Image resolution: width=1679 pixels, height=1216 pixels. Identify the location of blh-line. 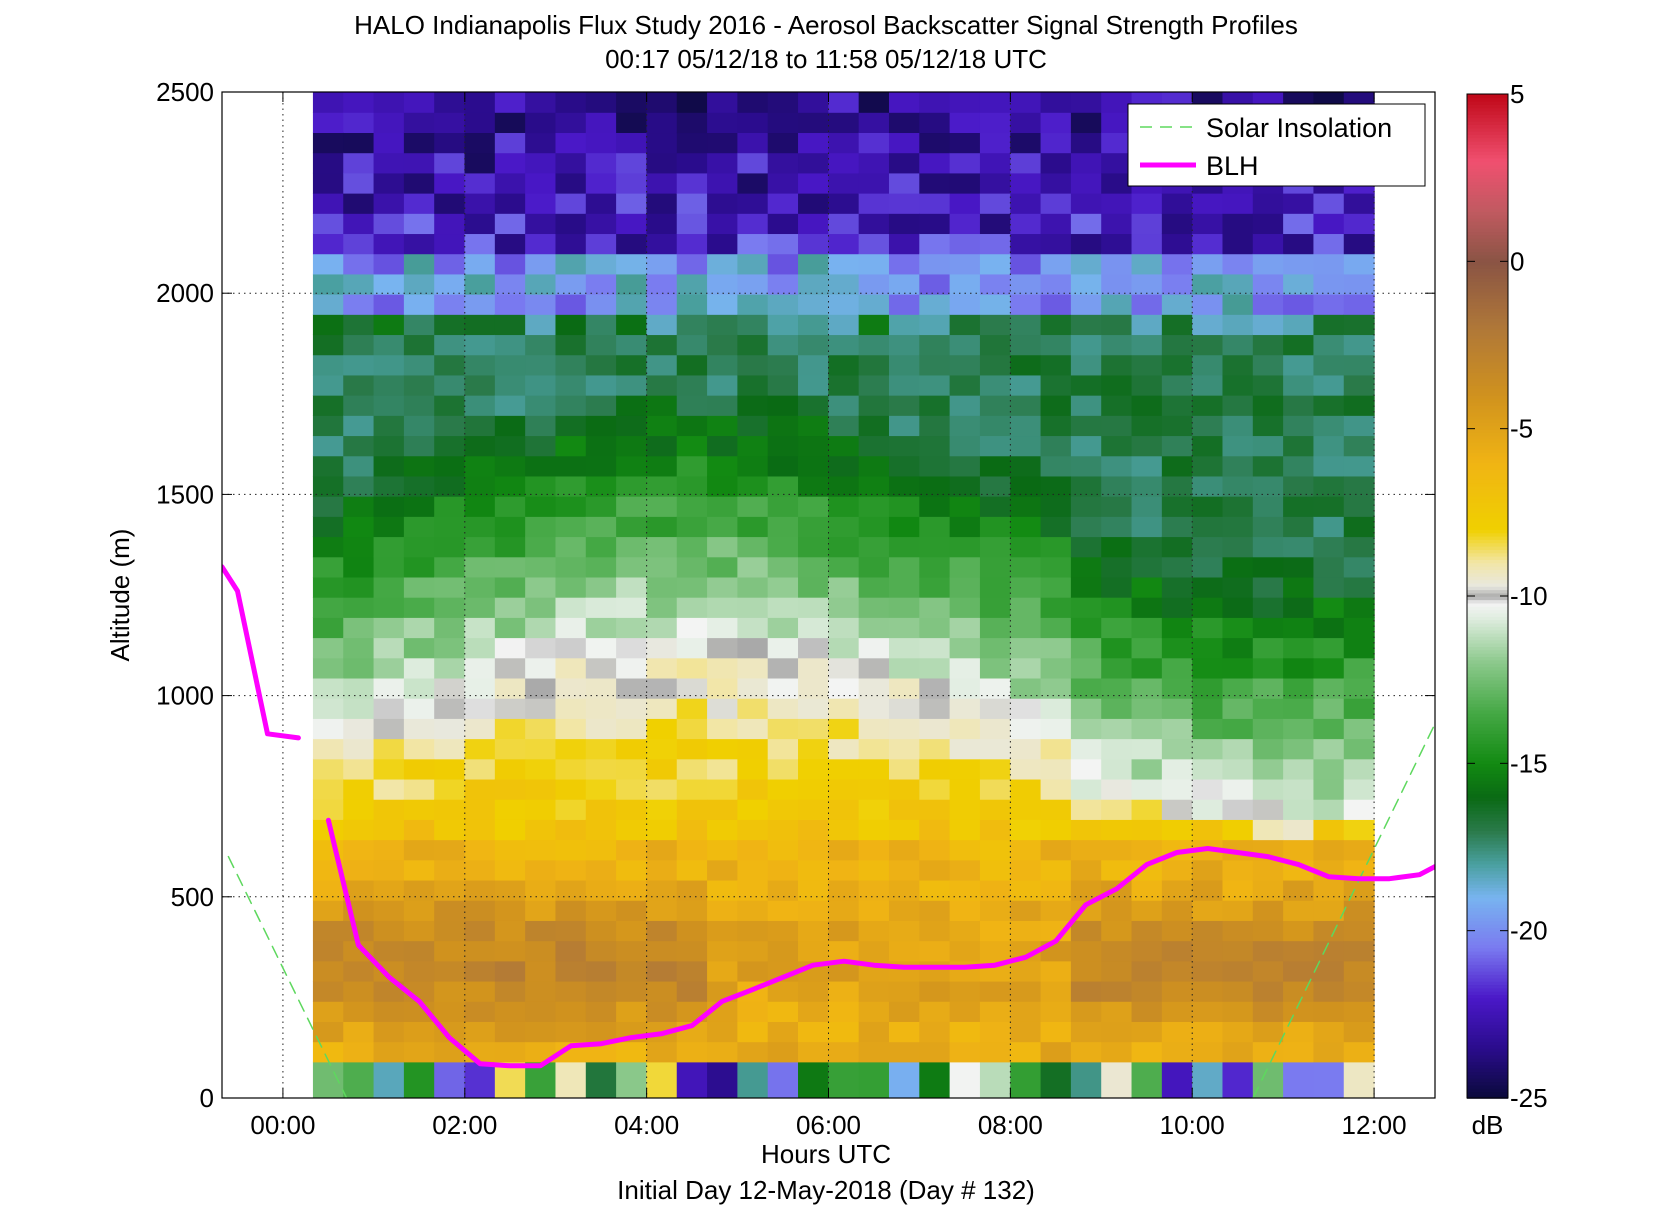
(880, 943).